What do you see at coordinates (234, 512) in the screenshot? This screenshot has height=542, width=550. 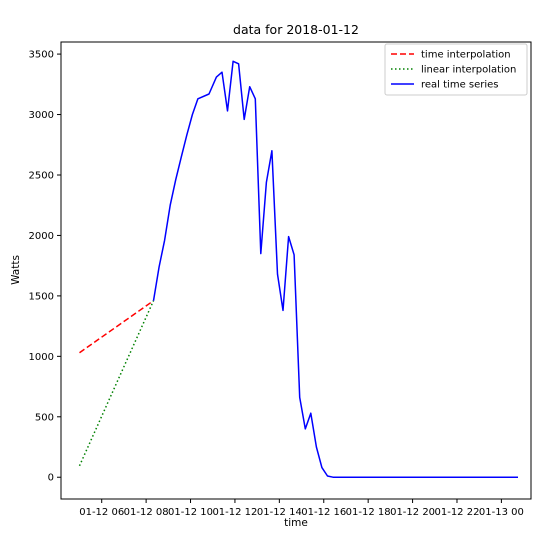 I see `x-tick-label: 01-12 12` at bounding box center [234, 512].